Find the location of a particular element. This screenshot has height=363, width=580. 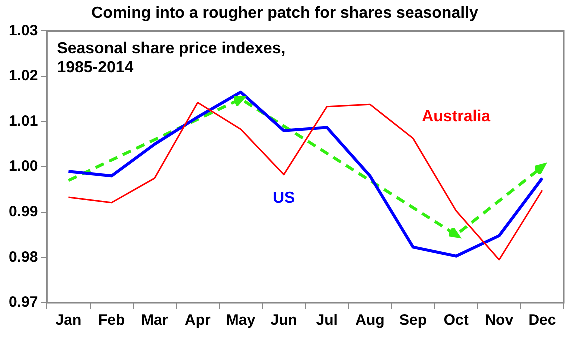

x-tick-label: Aug is located at coordinates (370, 321).